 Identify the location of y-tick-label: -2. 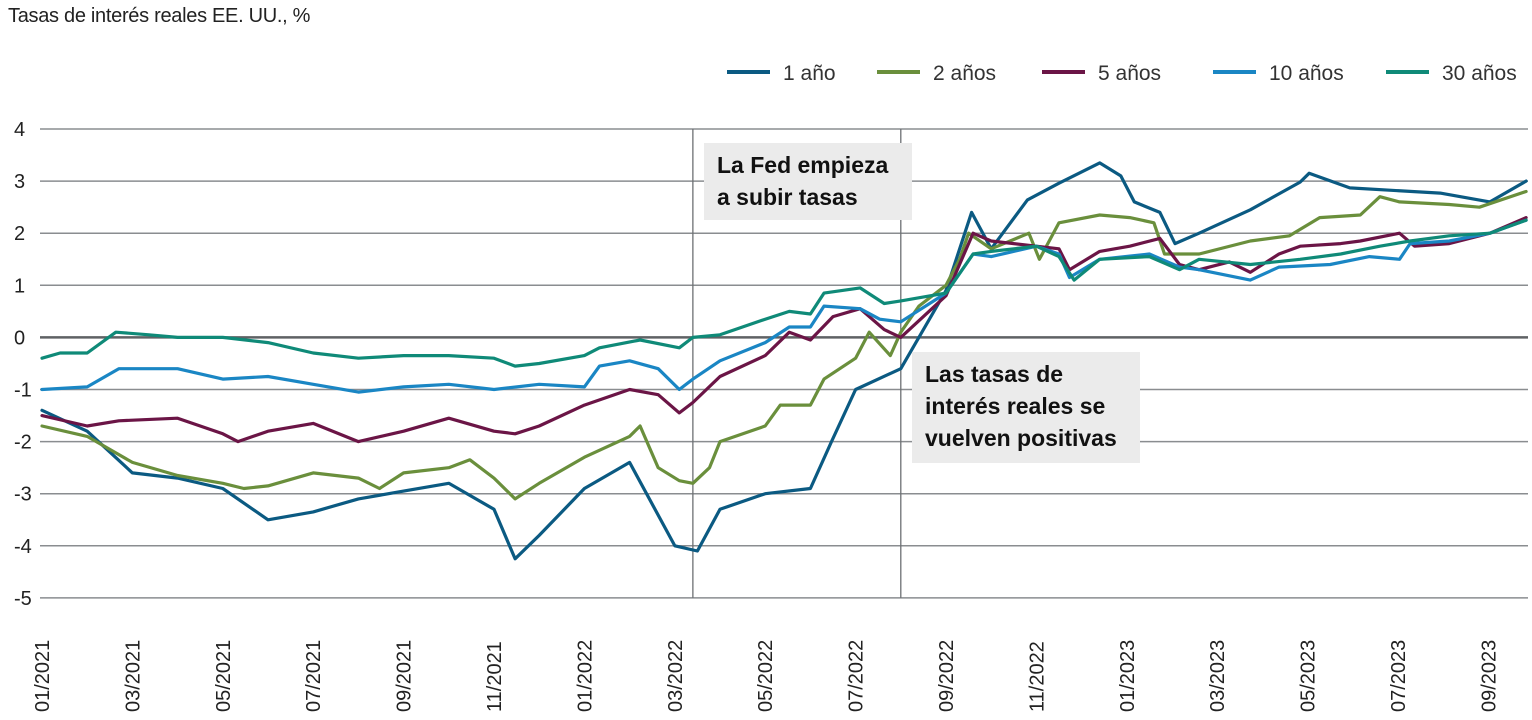
(23, 443).